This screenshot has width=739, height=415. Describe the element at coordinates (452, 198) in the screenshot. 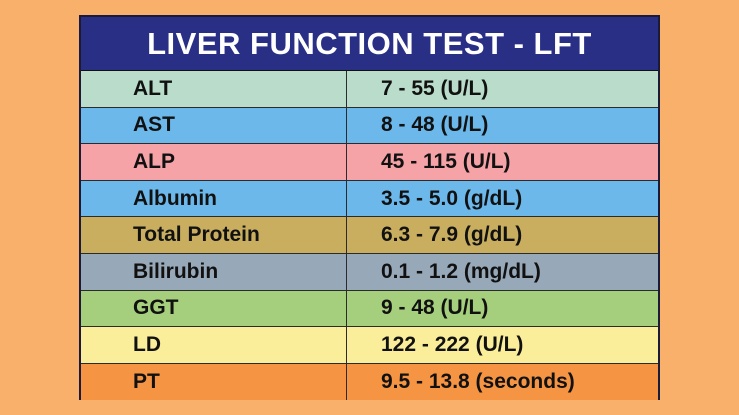

I see `reference-range: 3.5 - 5.0 (g/dL)` at that location.